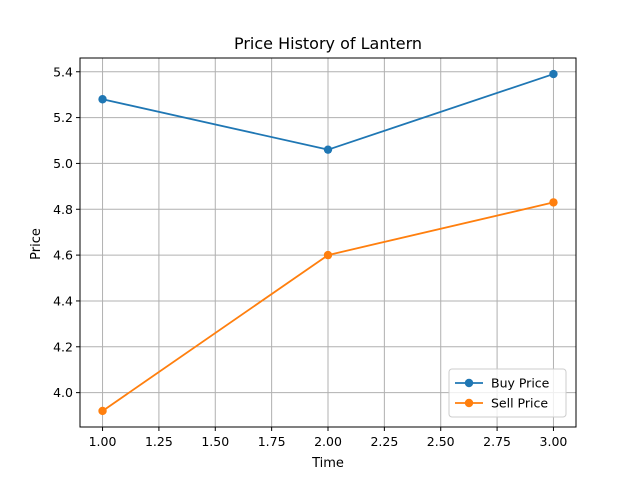 The height and width of the screenshot is (480, 640). What do you see at coordinates (328, 441) in the screenshot?
I see `x-tick-label: 2.00` at bounding box center [328, 441].